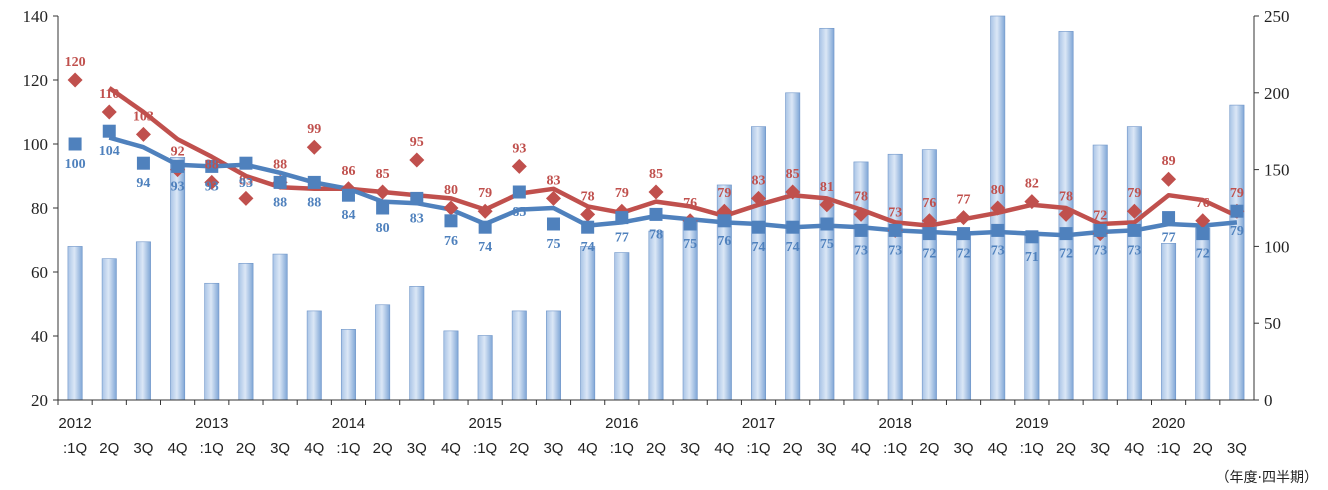 This screenshot has width=1328, height=490. What do you see at coordinates (74, 423) in the screenshot?
I see `x-tick-label-year: 2012` at bounding box center [74, 423].